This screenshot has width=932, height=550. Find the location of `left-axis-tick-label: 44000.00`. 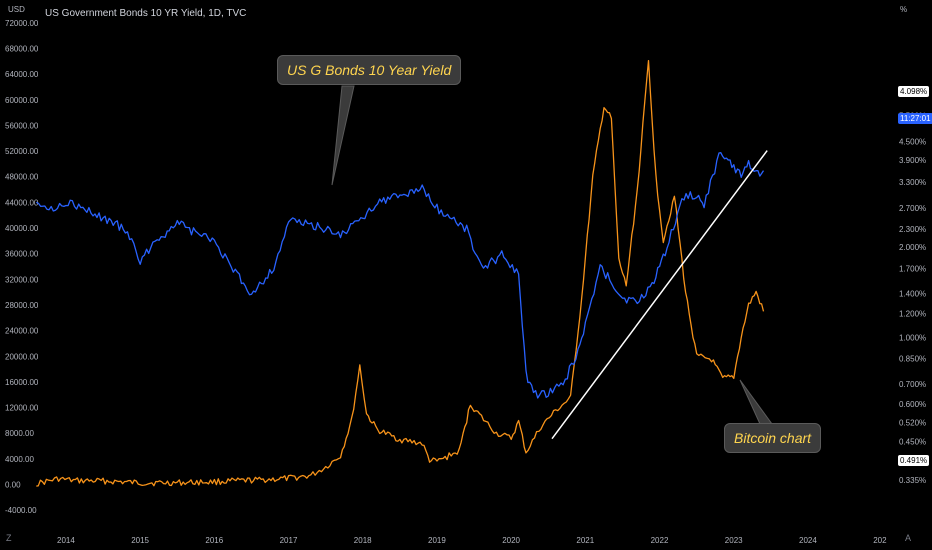

left-axis-tick-label: 44000.00 is located at coordinates (22, 202).